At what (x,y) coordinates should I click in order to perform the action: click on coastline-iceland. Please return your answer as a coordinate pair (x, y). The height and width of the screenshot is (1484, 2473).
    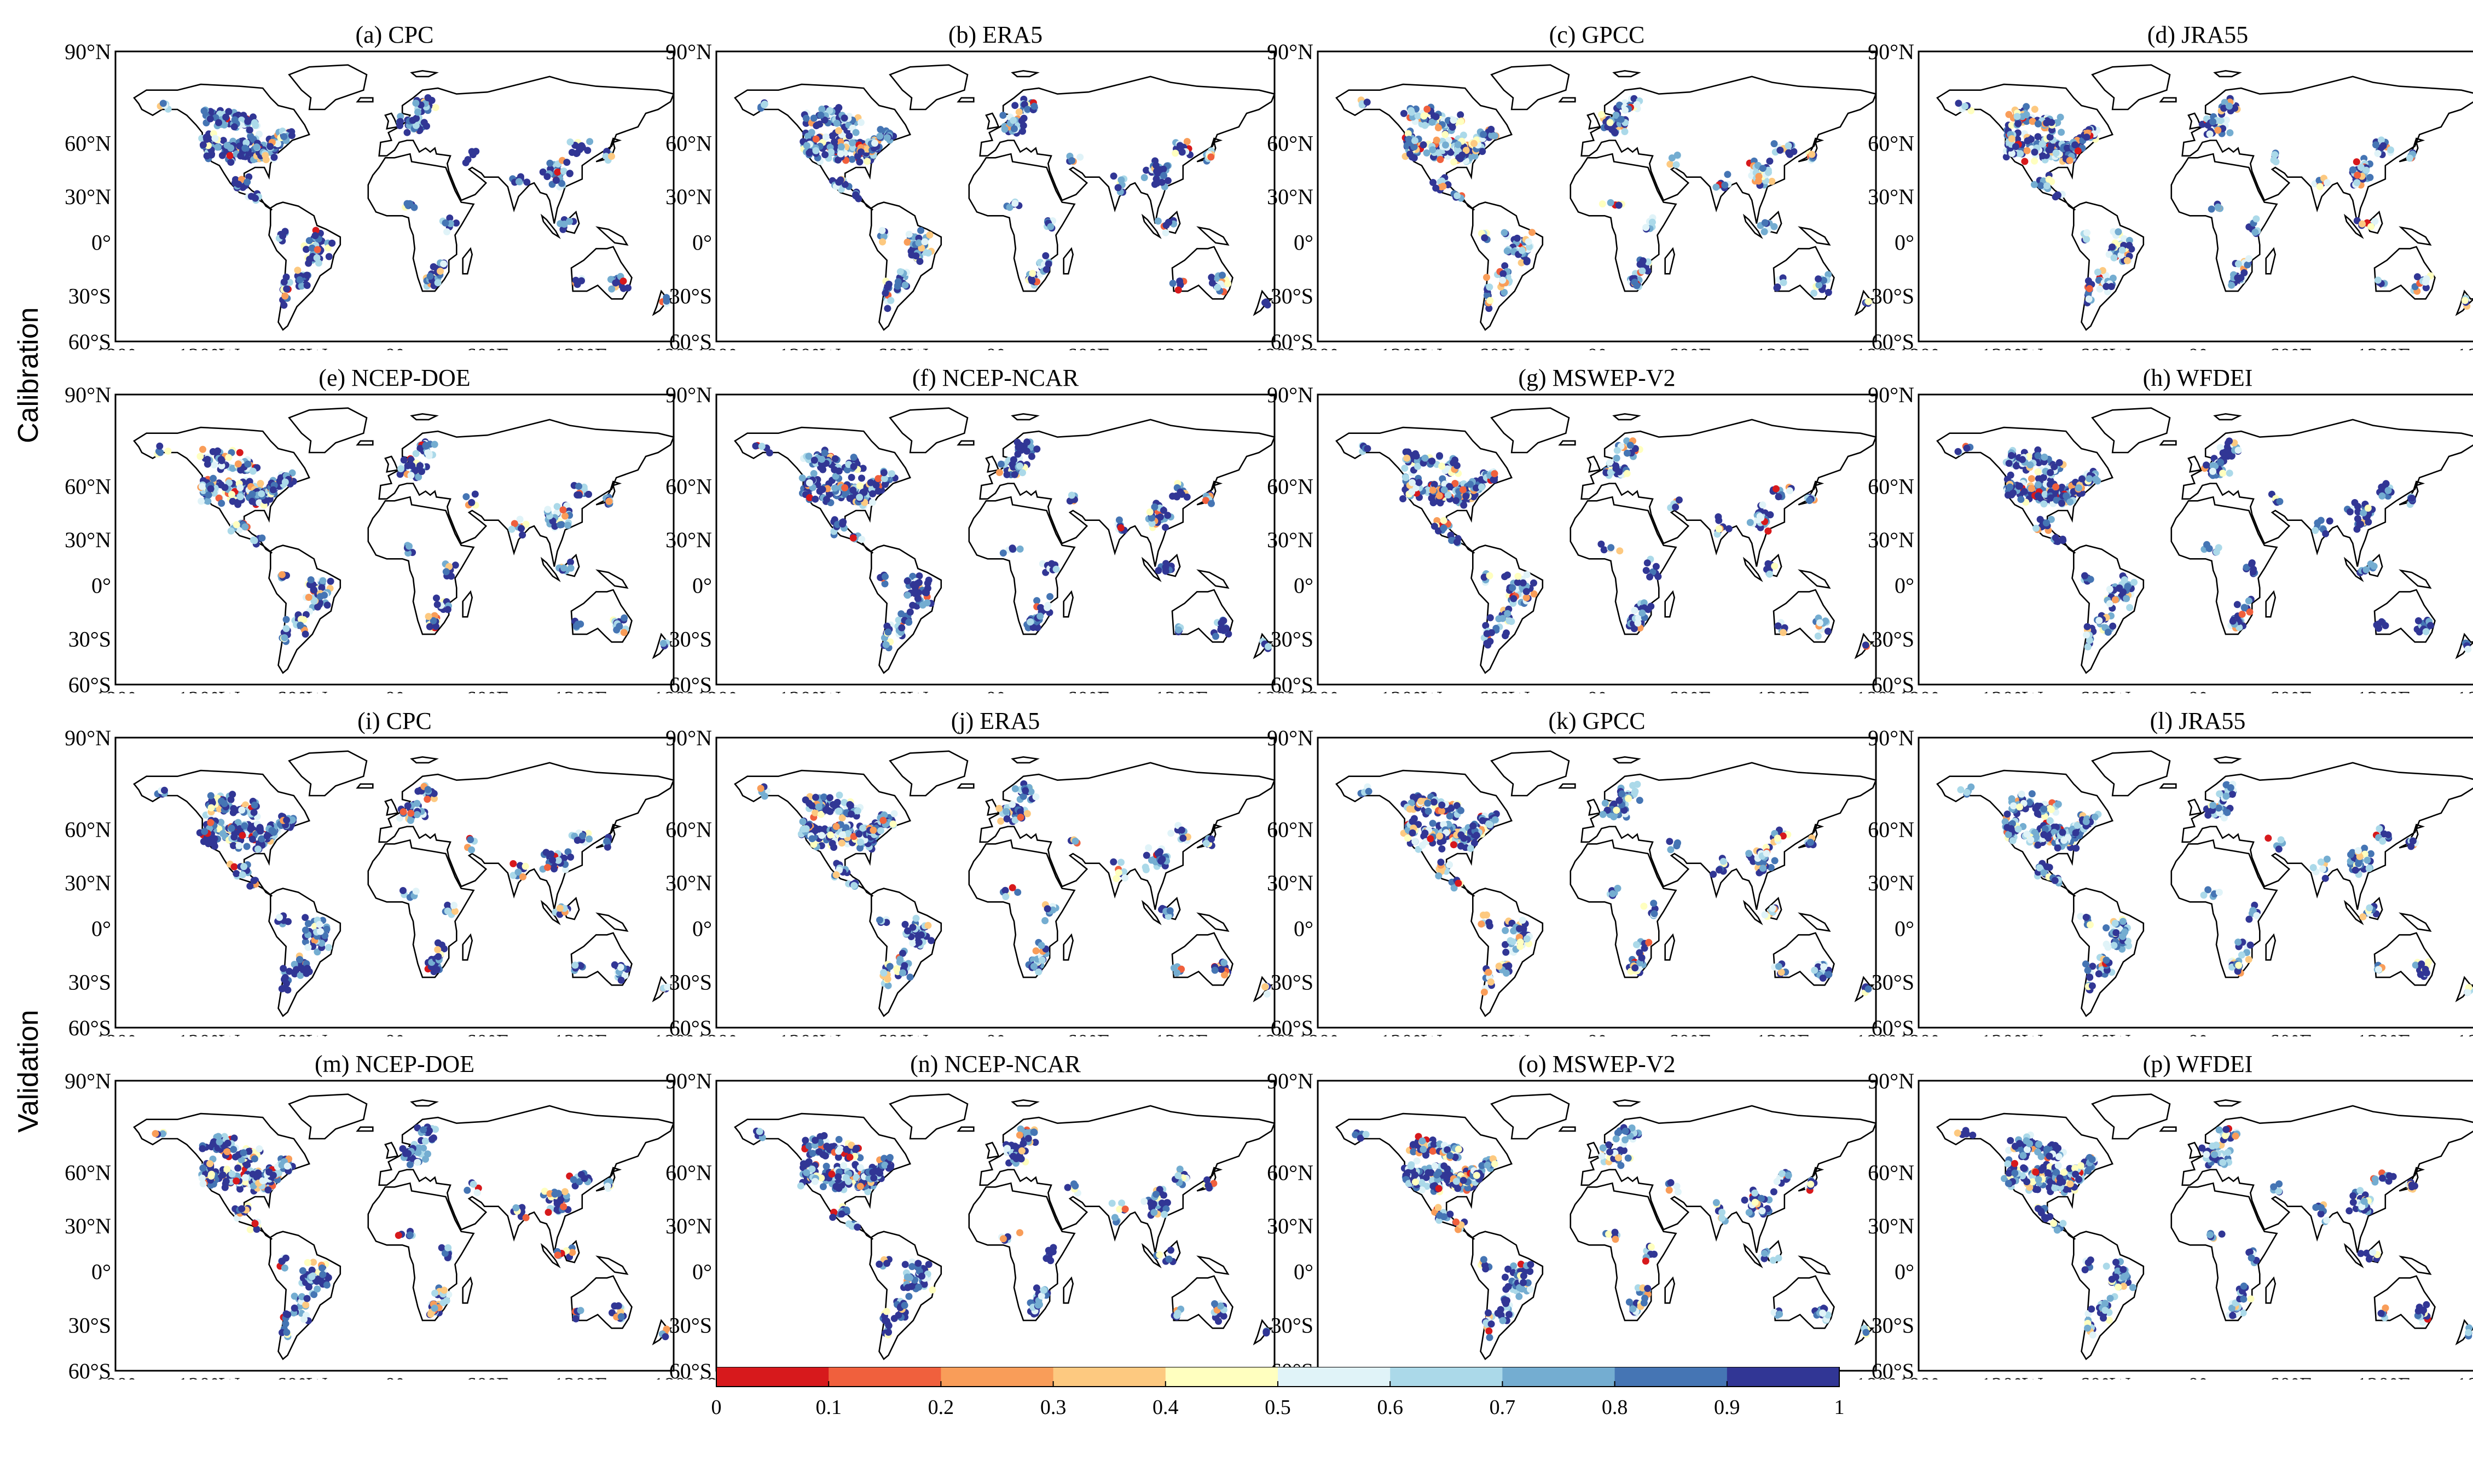
    Looking at the image, I should click on (1567, 100).